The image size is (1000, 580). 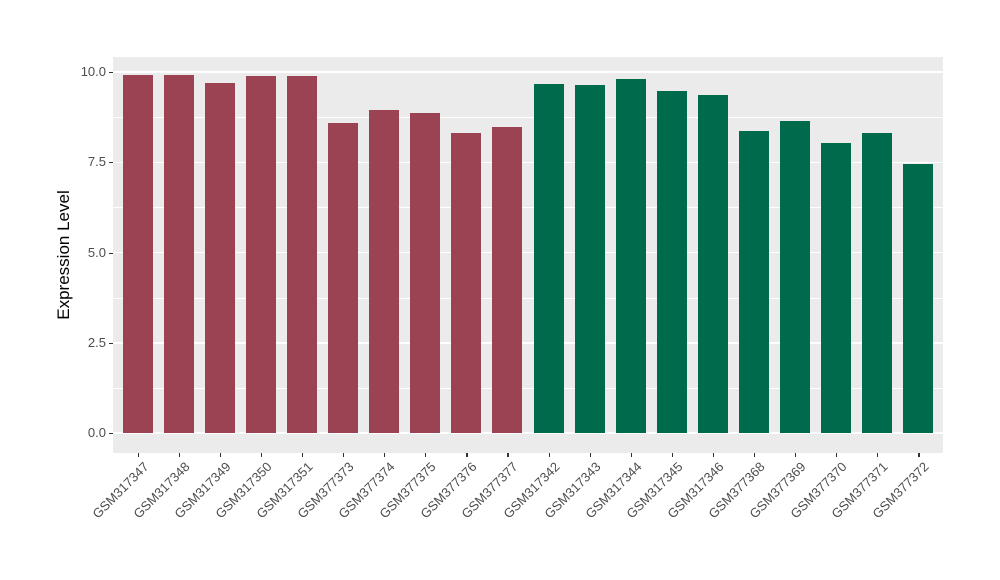 I want to click on y-tick-label: 0.0, so click(x=96, y=432).